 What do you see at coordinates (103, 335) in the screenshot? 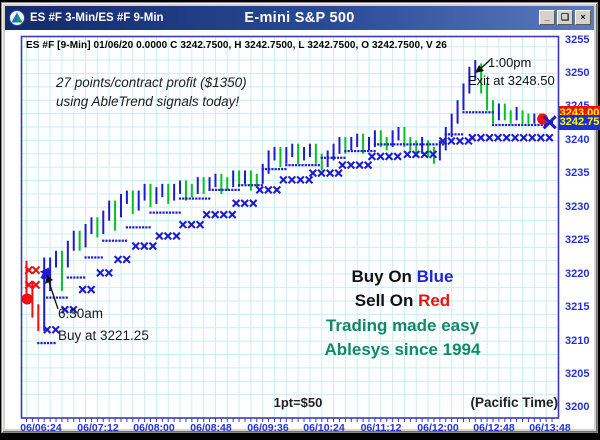
I see `entry-price-label: Buy at 3221.25` at bounding box center [103, 335].